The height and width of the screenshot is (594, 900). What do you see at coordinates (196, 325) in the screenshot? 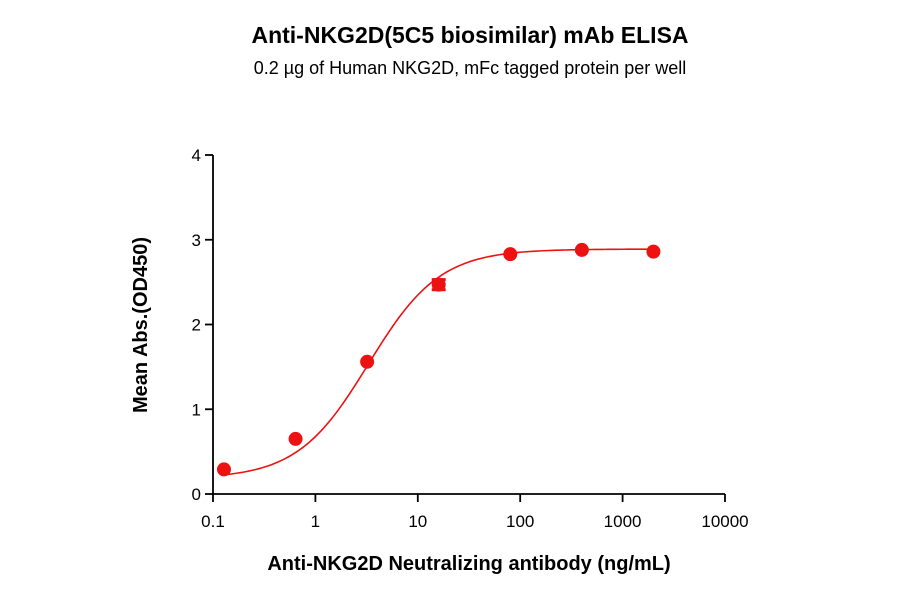
I see `y-tick-label: 2` at bounding box center [196, 325].